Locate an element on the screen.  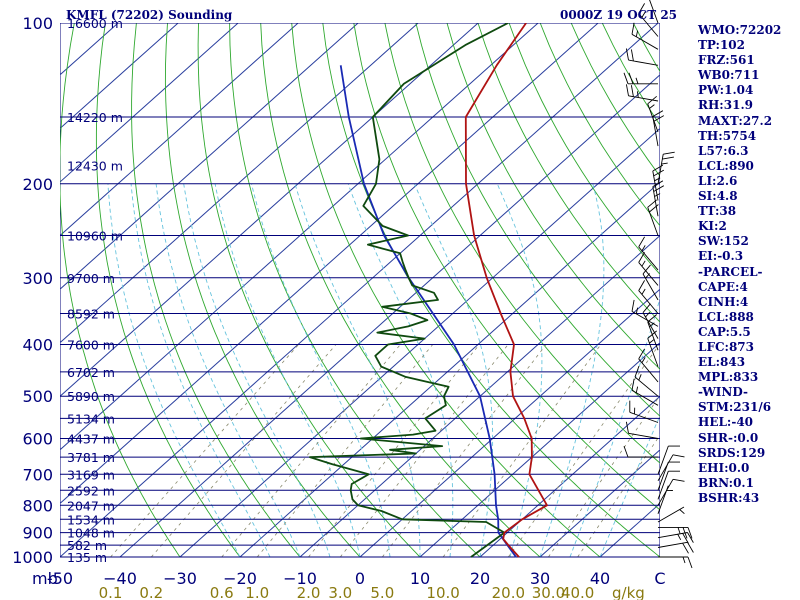
pressure-label: 100 is located at coordinates (37, 23).